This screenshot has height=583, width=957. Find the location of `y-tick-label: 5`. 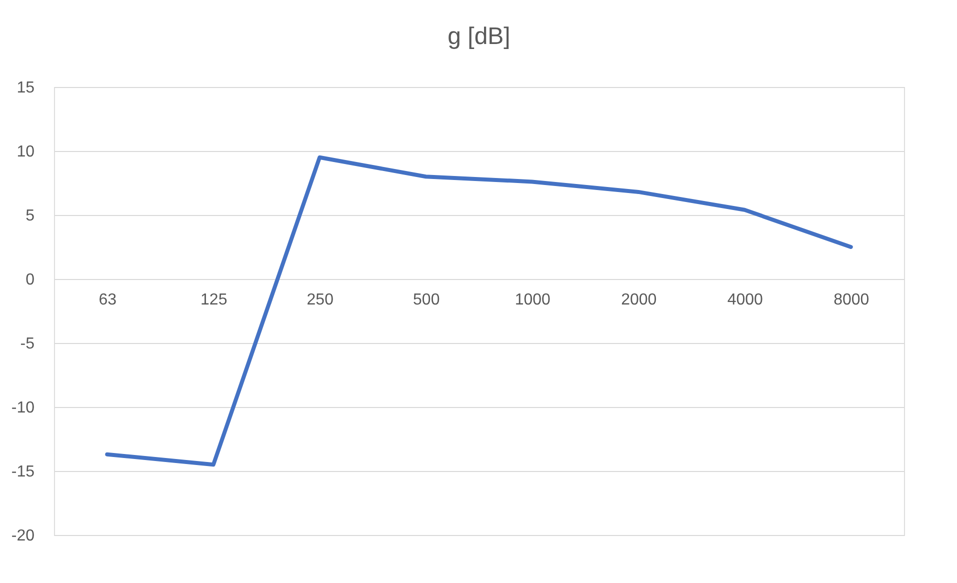

y-tick-label: 5 is located at coordinates (30, 216).